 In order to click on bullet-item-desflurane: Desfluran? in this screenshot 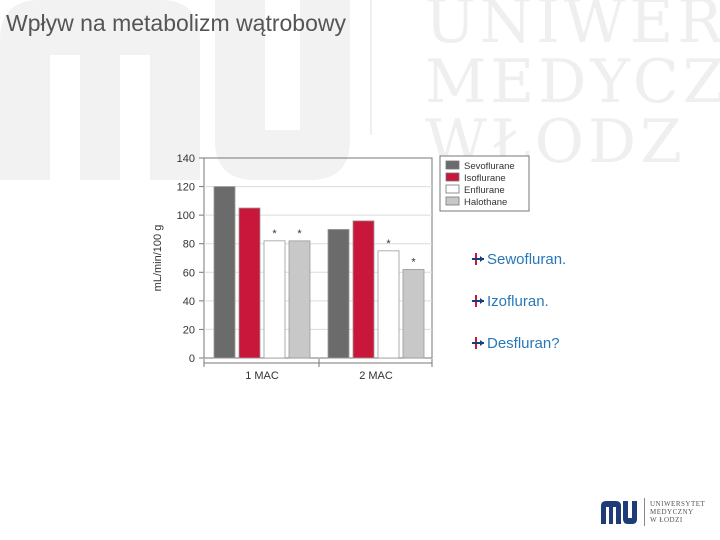, I will do `click(519, 343)`.